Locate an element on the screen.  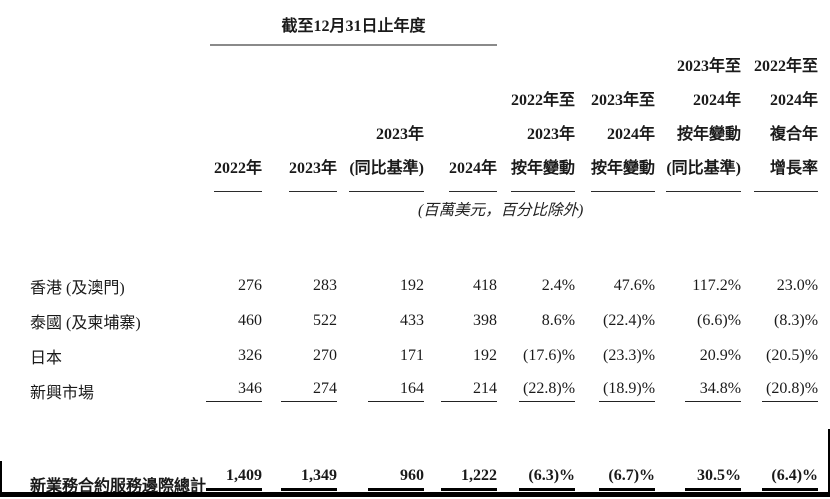
total-value: (6.3)% is located at coordinates (552, 475).